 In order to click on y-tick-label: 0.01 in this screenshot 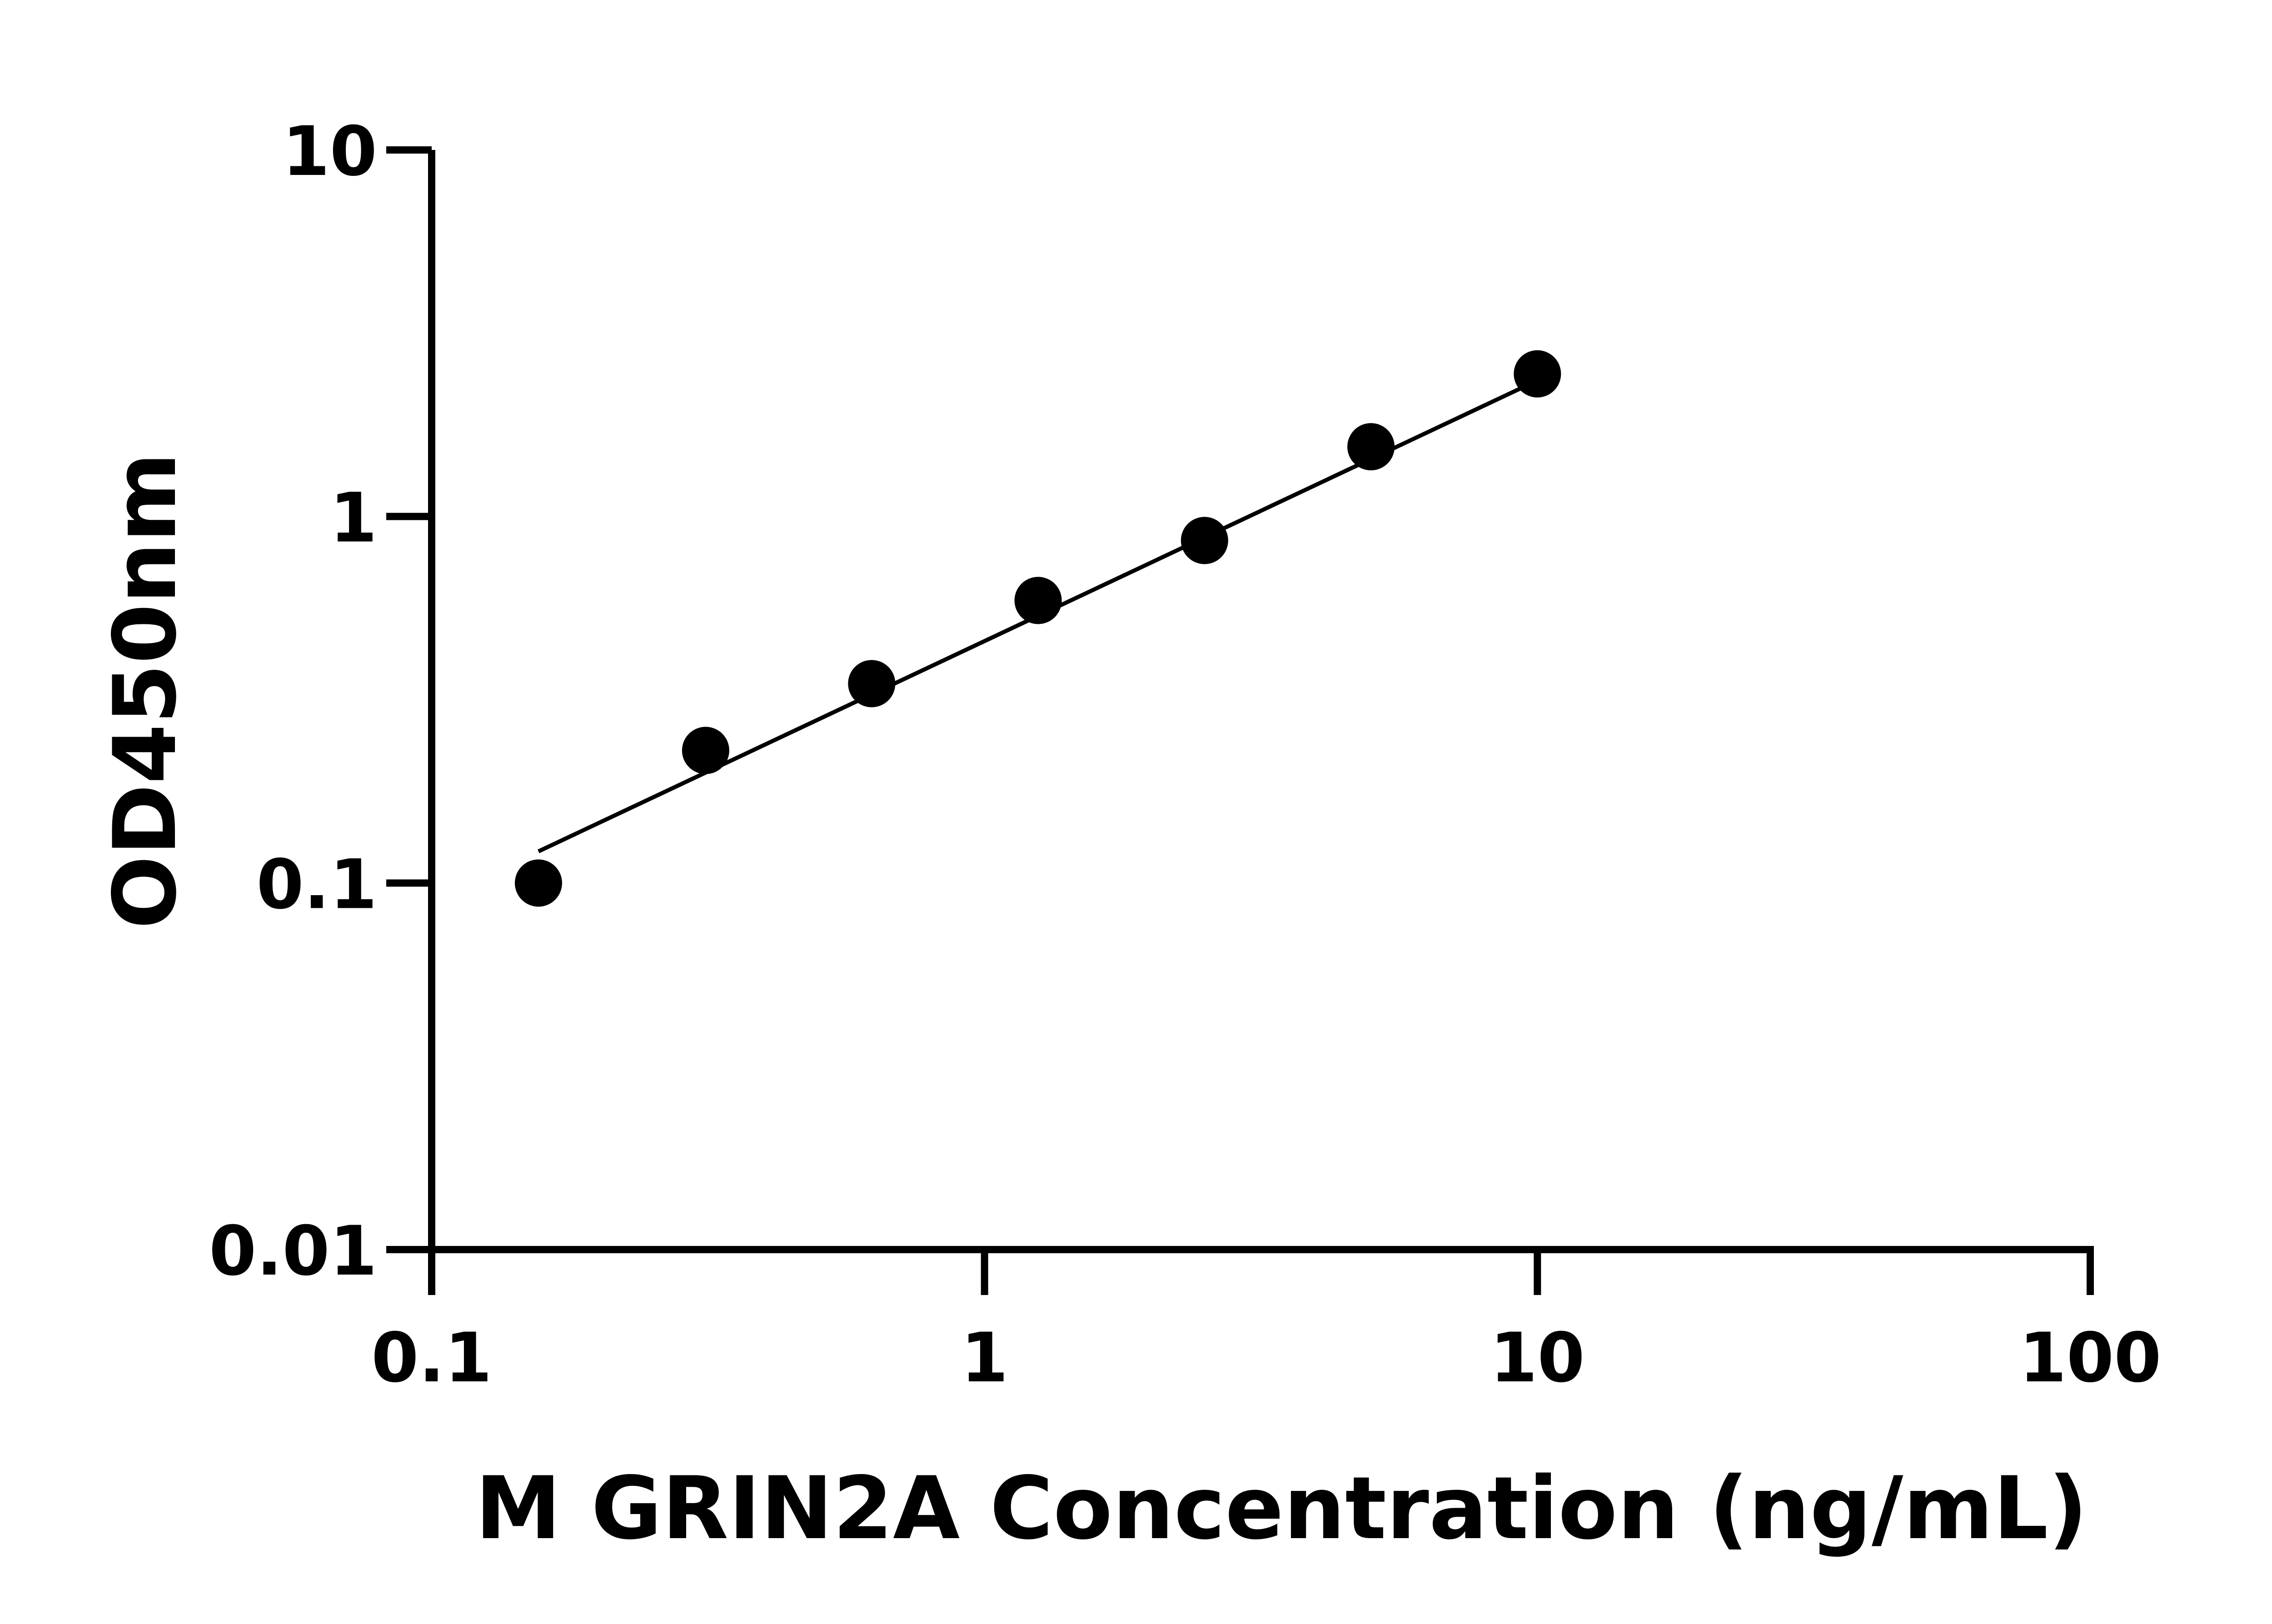, I will do `click(293, 1251)`.